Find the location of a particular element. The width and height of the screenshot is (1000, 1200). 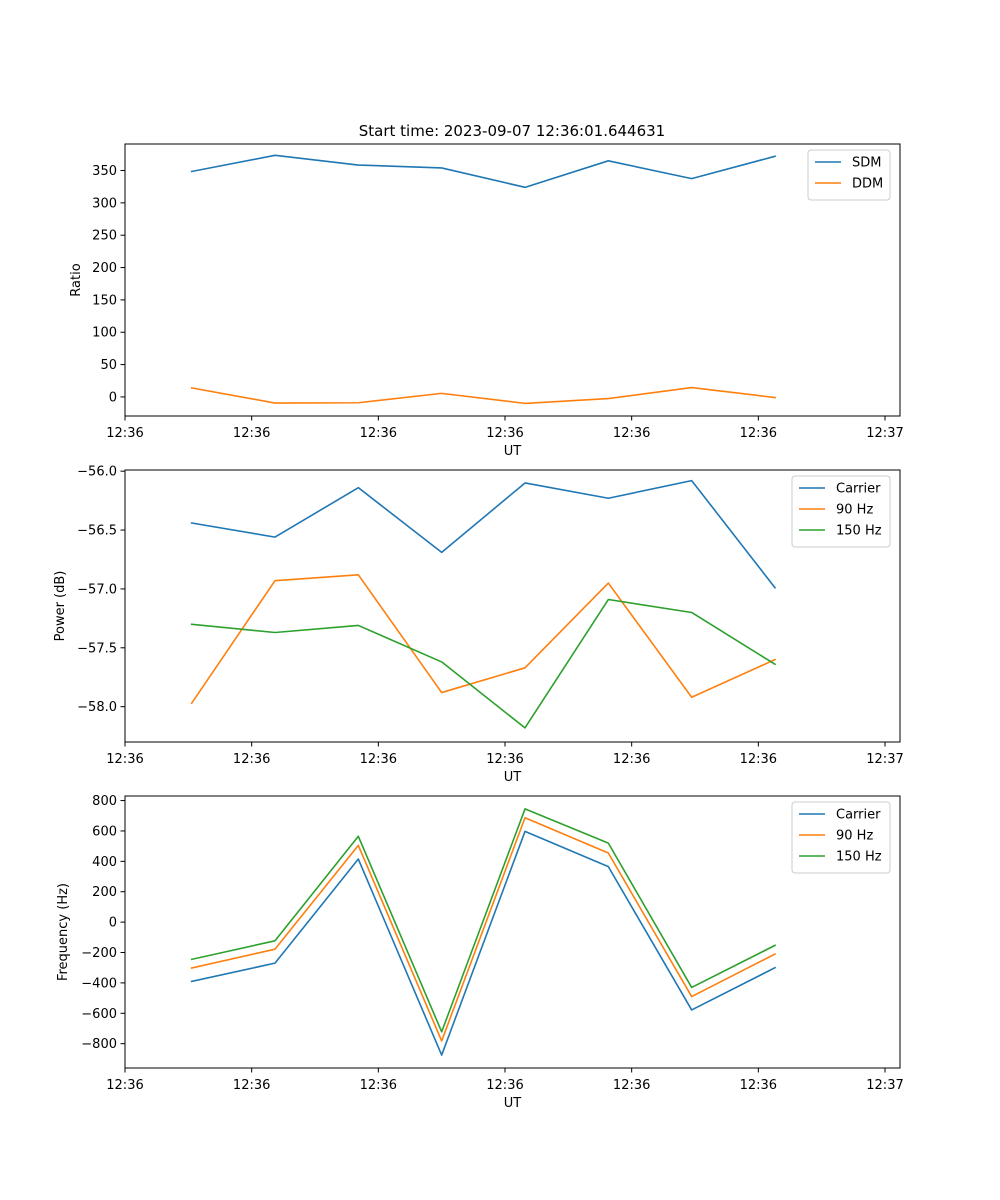

ratio-y-tick-label: 200 is located at coordinates (104, 268).